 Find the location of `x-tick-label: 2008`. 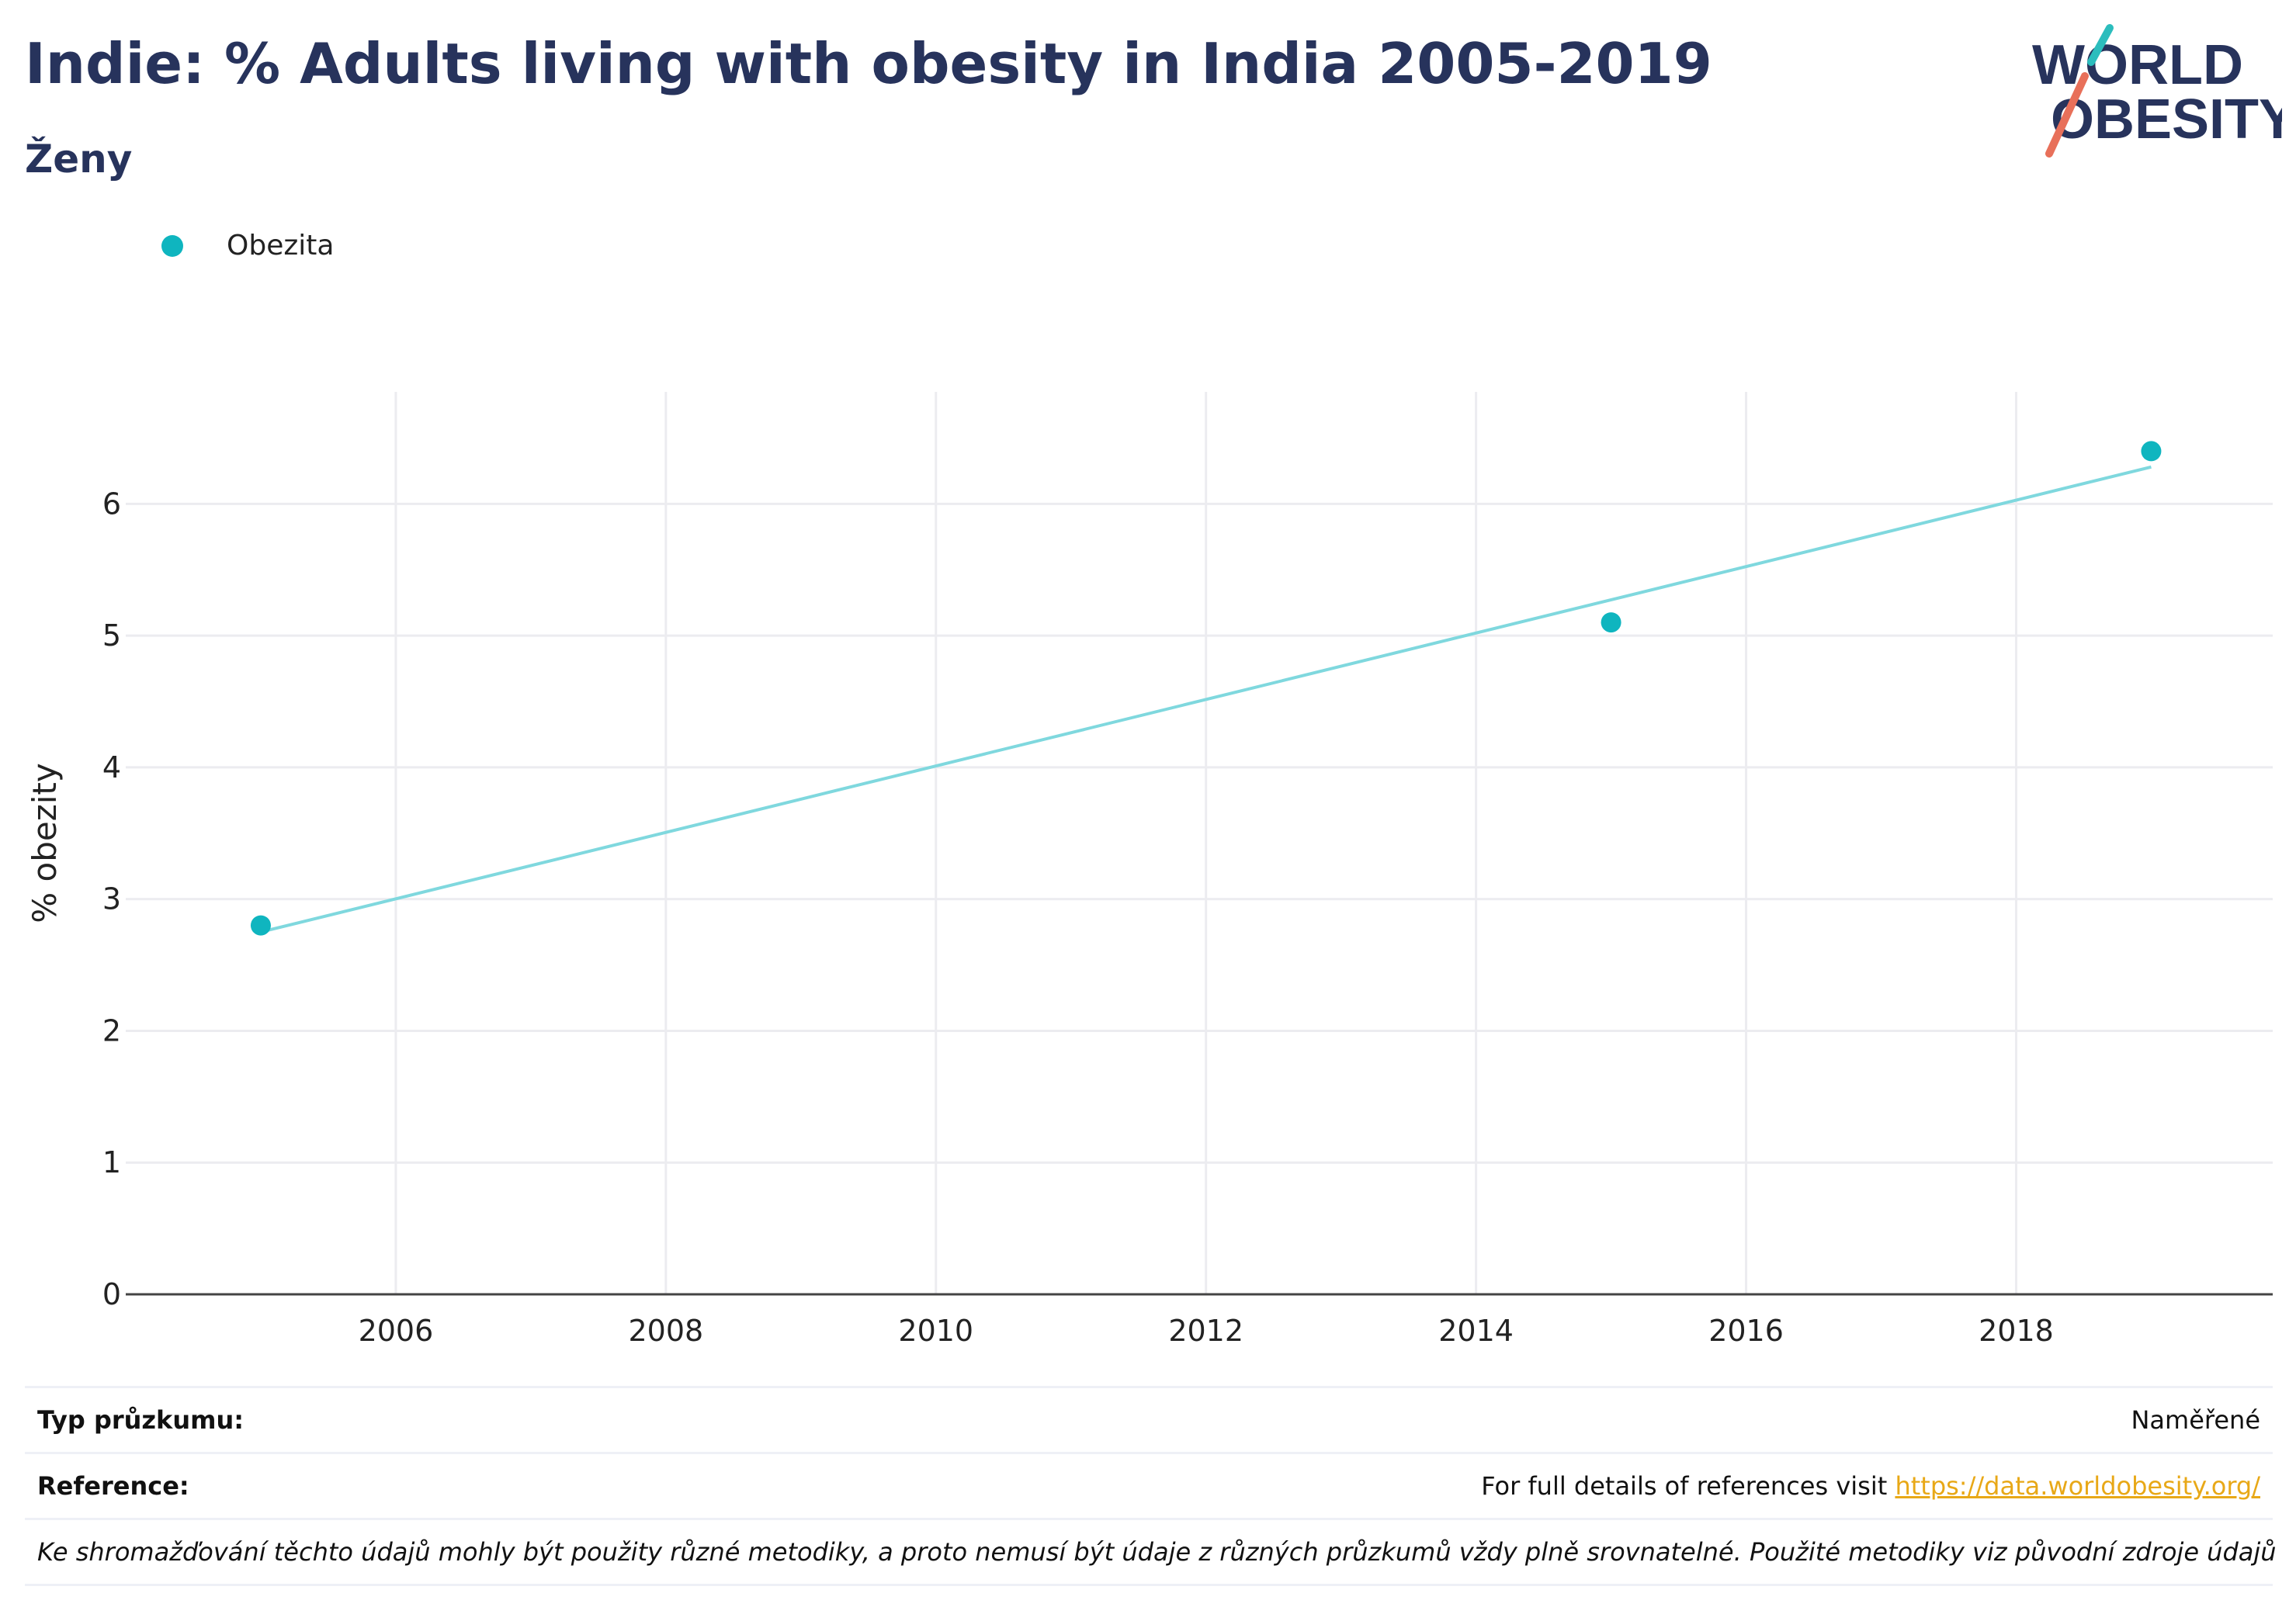

x-tick-label: 2008 is located at coordinates (665, 1331).